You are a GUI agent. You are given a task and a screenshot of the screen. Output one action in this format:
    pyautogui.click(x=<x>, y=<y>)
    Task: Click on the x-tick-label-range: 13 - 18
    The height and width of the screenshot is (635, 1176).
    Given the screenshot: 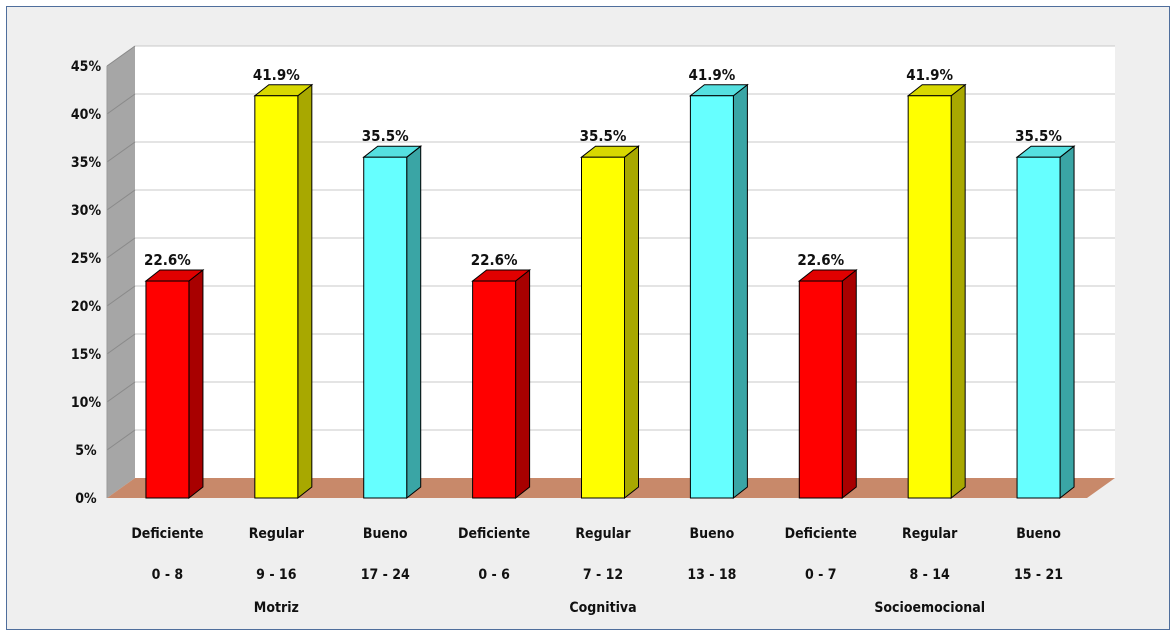 What is the action you would take?
    pyautogui.click(x=711, y=575)
    